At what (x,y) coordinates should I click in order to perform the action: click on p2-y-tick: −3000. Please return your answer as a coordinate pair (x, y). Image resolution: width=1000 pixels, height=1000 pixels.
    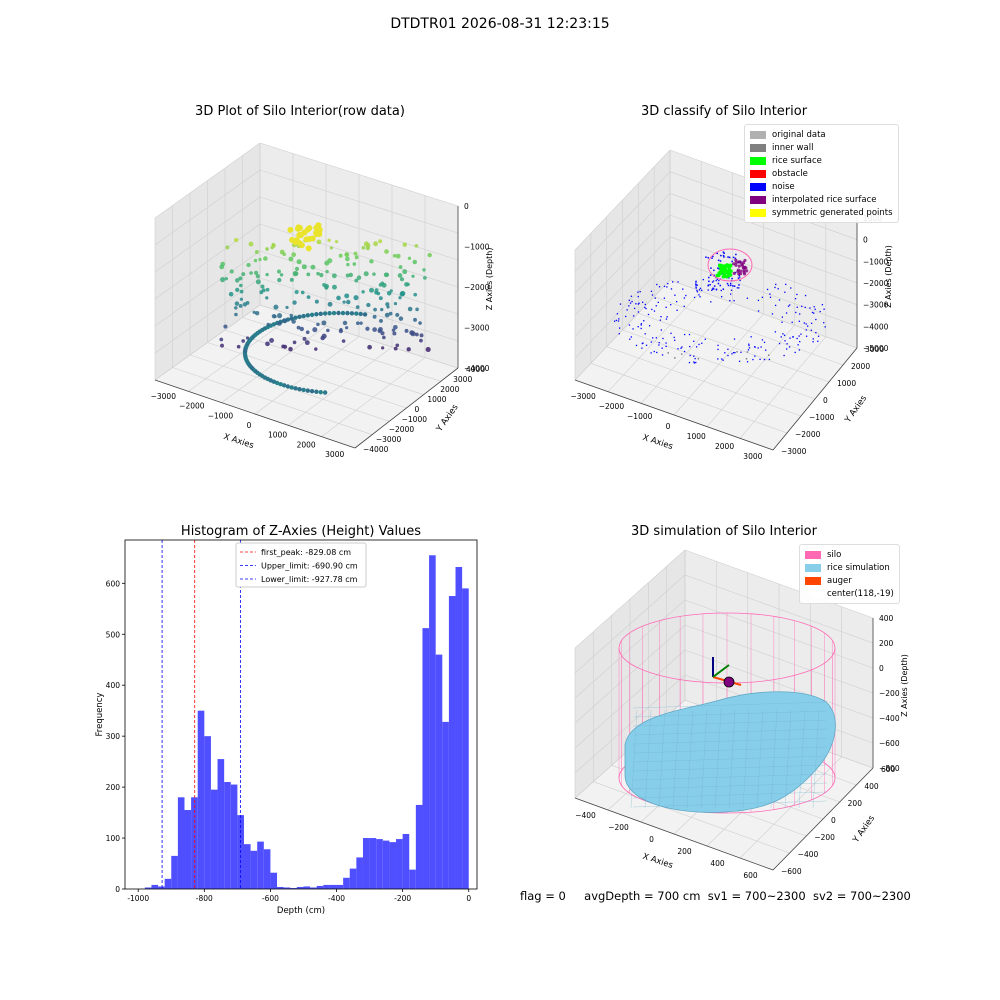
    Looking at the image, I should click on (794, 451).